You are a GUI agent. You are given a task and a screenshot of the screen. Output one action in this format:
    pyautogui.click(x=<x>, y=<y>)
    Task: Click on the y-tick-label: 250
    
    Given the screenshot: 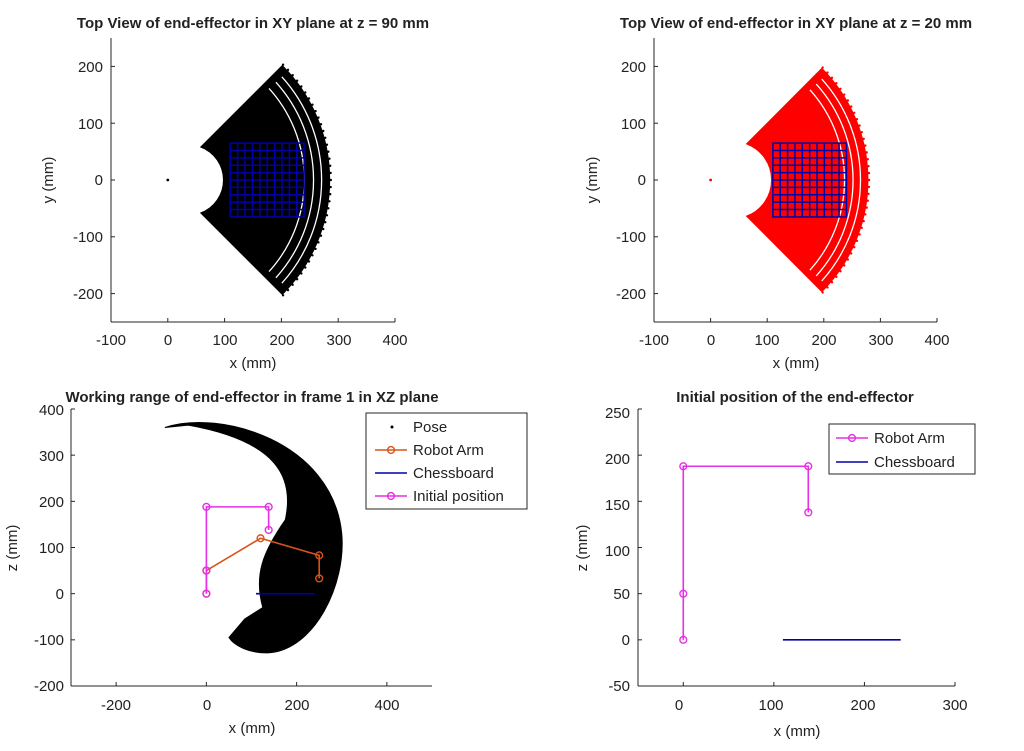 What is the action you would take?
    pyautogui.click(x=617, y=413)
    